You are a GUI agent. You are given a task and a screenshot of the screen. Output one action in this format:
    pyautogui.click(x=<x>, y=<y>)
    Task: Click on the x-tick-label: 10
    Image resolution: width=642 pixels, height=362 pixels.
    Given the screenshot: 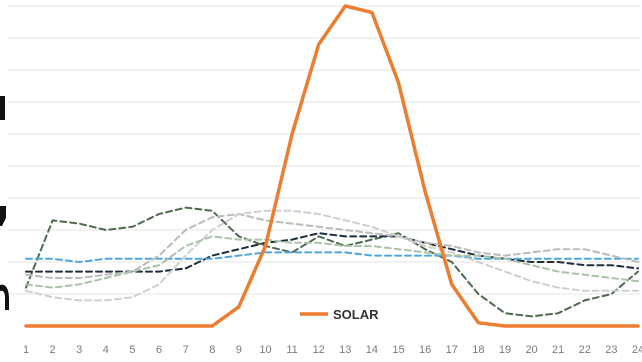 What is the action you would take?
    pyautogui.click(x=265, y=350)
    